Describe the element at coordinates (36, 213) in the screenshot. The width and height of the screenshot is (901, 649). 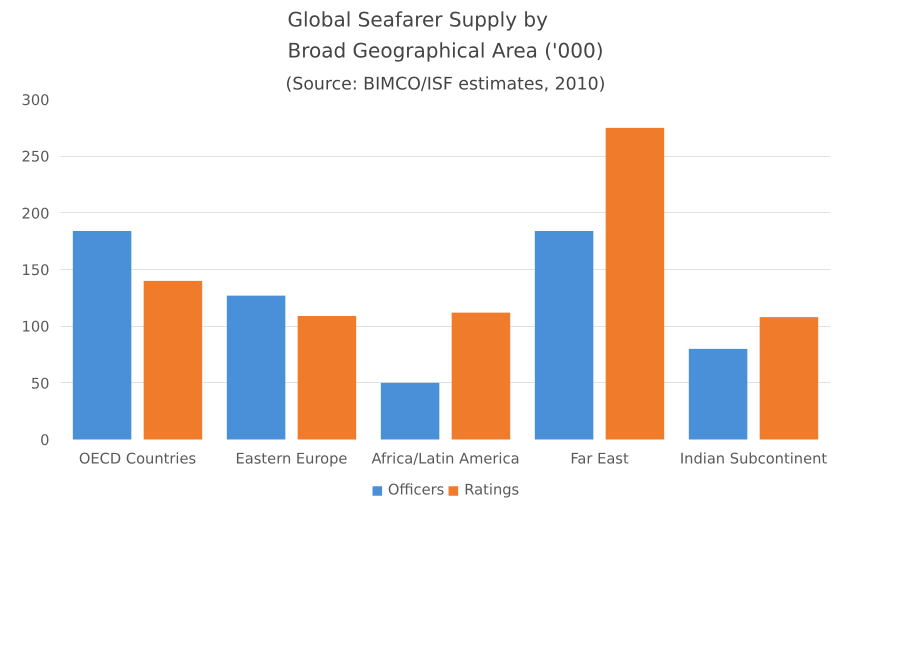
I see `y-tick-label: 200` at that location.